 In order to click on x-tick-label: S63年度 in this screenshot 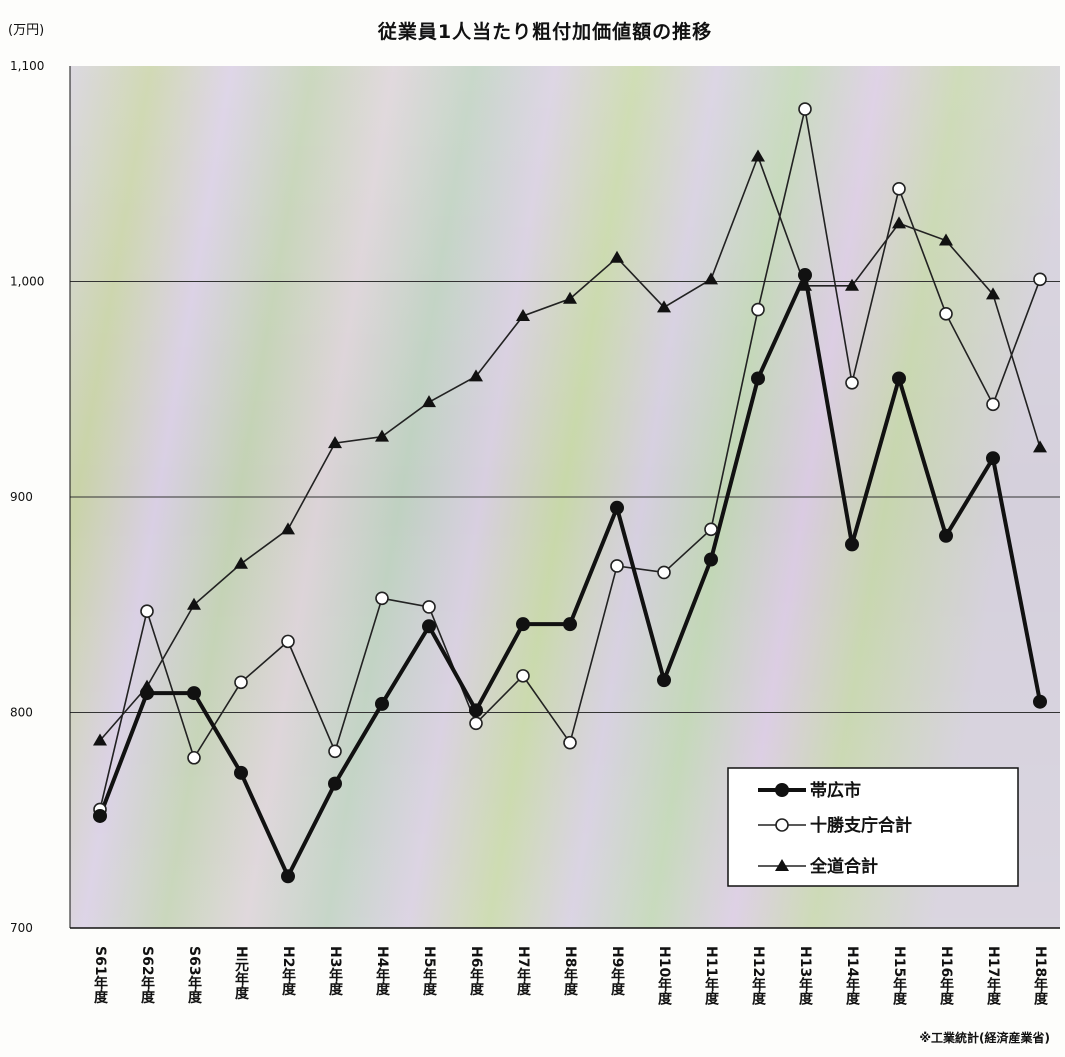, I will do `click(194, 975)`.